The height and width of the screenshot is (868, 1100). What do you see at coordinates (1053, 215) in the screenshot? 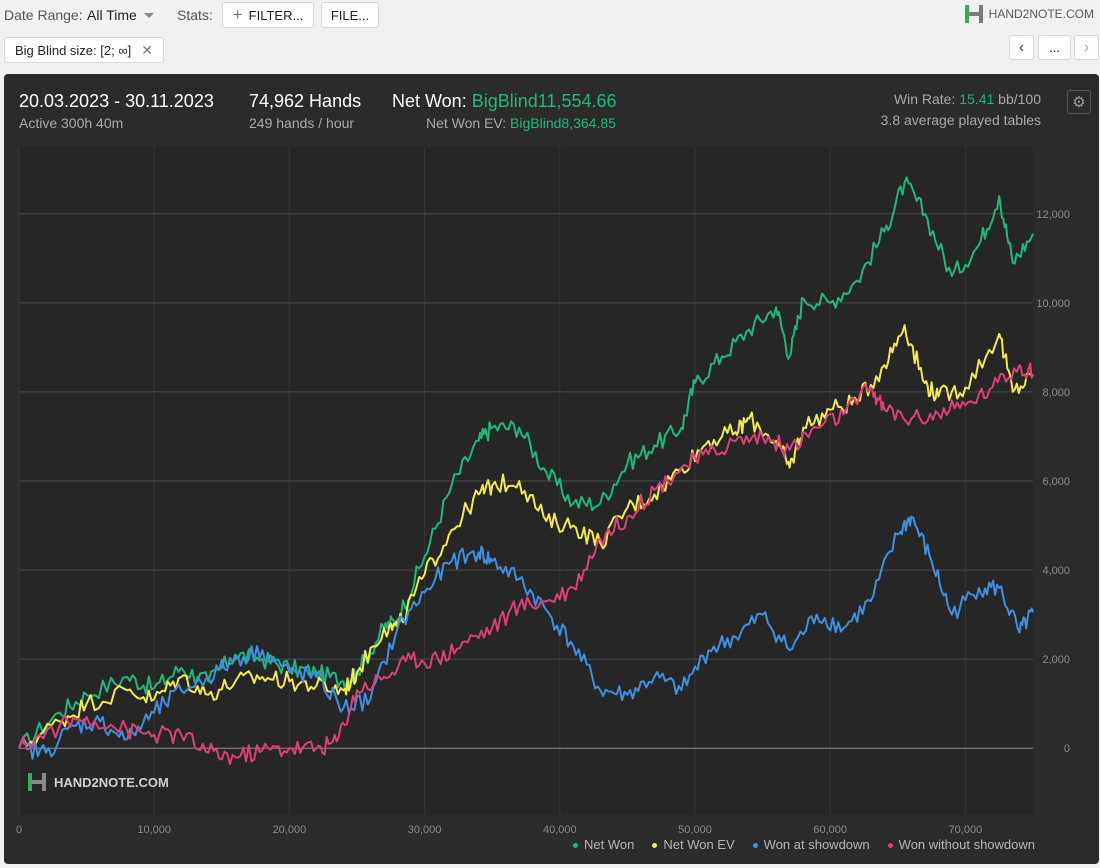
I see `y-tick-label: 12,000` at bounding box center [1053, 215].